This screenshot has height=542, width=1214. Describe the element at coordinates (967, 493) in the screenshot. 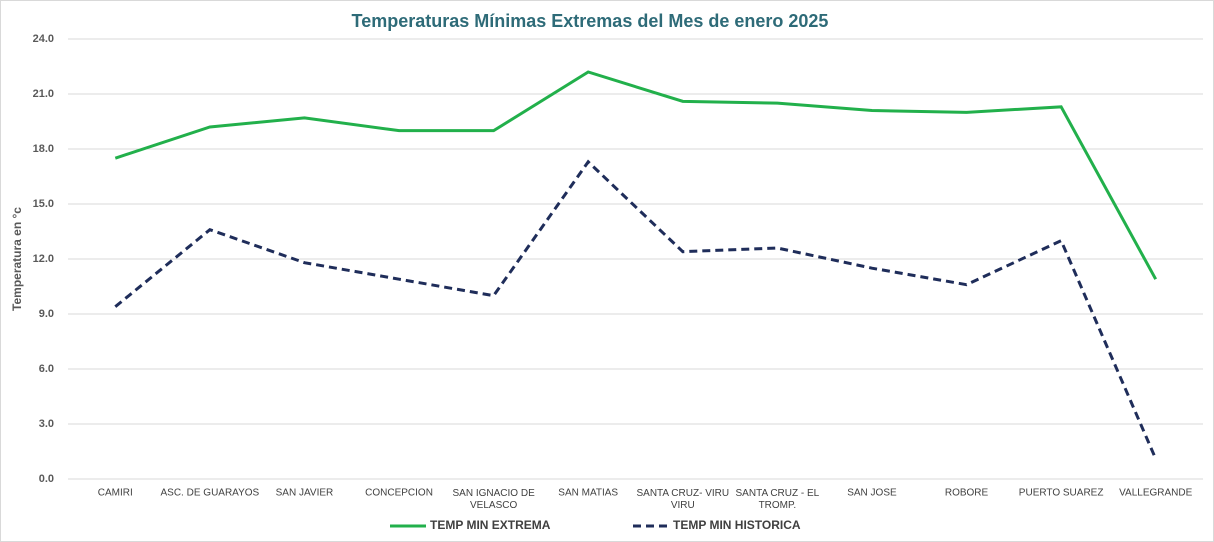

I see `x-tick-label: ROBORE` at that location.